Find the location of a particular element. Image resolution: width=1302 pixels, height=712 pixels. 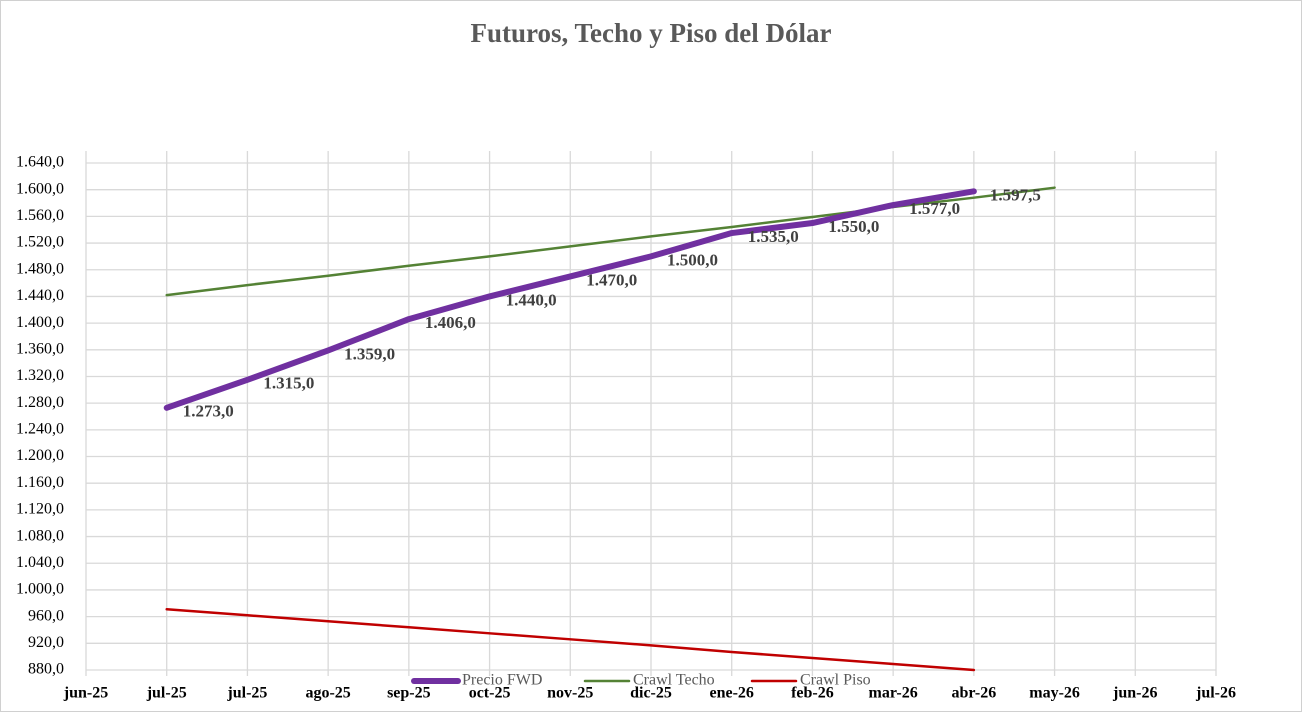

x-tick-label: ago-25 is located at coordinates (327, 693).